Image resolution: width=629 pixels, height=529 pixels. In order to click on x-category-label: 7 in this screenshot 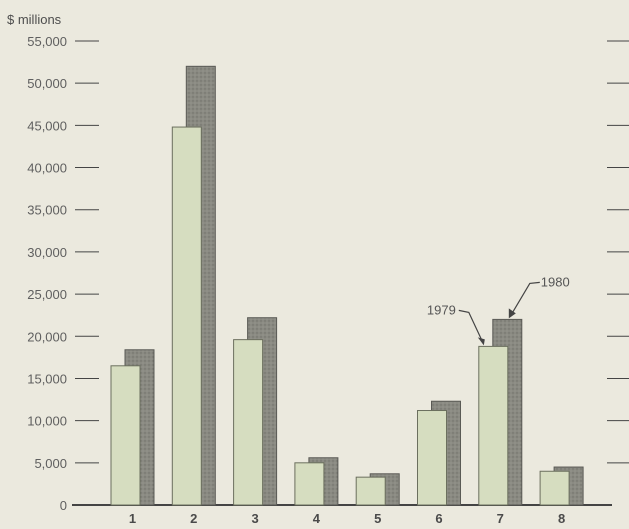, I will do `click(500, 518)`.